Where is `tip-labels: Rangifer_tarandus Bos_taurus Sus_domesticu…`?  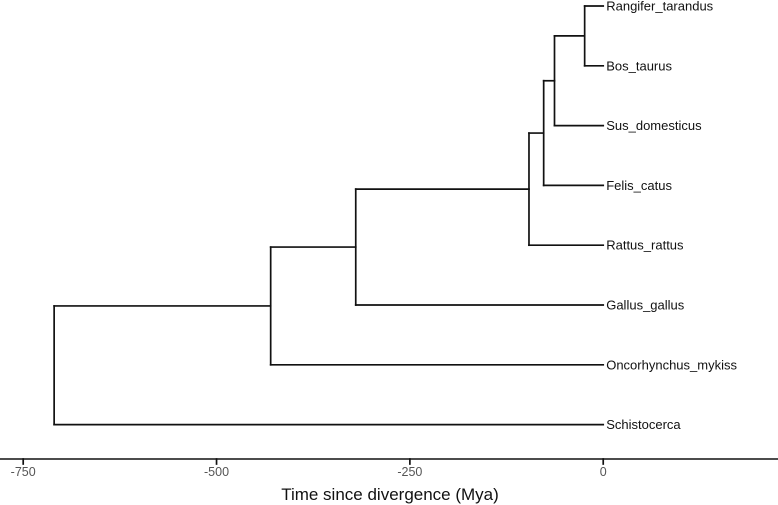
tip-labels: Rangifer_tarandus Bos_taurus Sus_domesticu… is located at coordinates (671, 216).